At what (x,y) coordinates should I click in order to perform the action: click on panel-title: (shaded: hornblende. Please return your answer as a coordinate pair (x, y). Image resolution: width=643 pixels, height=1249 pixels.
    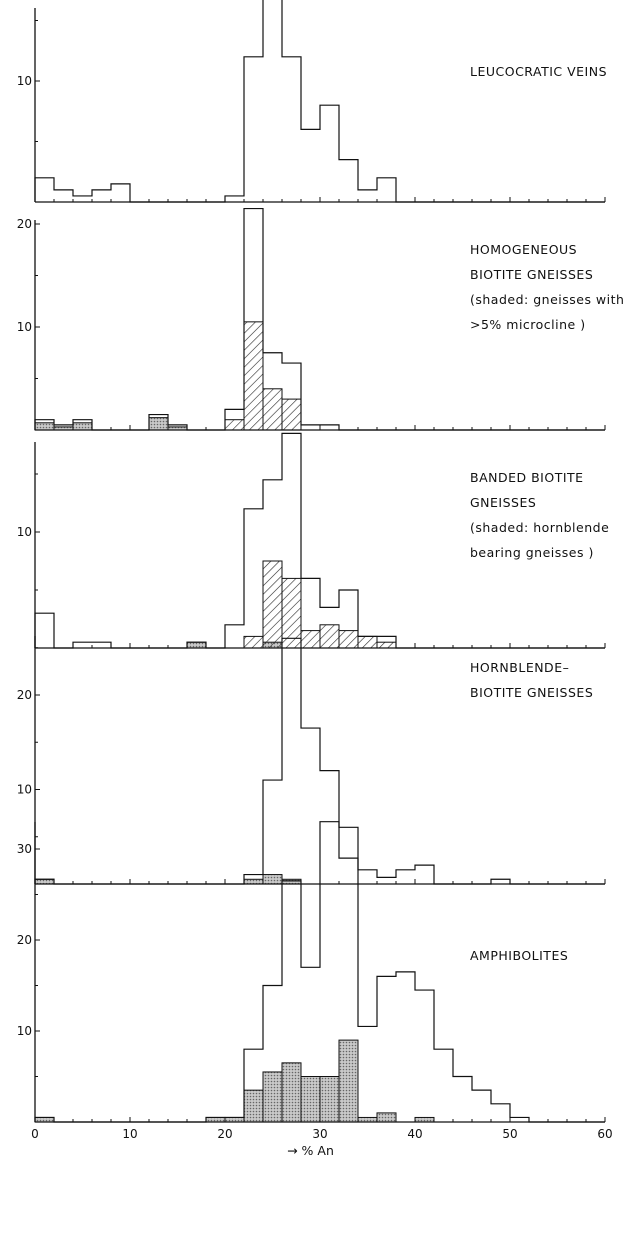
    Looking at the image, I should click on (539, 527).